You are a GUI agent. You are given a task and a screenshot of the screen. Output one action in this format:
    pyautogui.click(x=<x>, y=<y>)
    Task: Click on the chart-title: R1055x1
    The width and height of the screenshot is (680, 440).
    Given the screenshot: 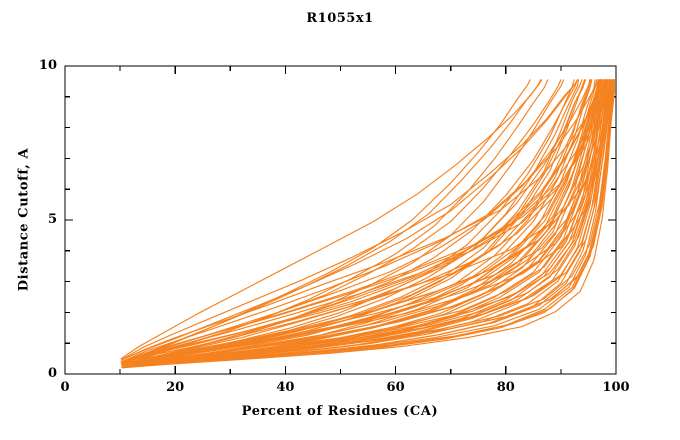 What is the action you would take?
    pyautogui.click(x=340, y=18)
    